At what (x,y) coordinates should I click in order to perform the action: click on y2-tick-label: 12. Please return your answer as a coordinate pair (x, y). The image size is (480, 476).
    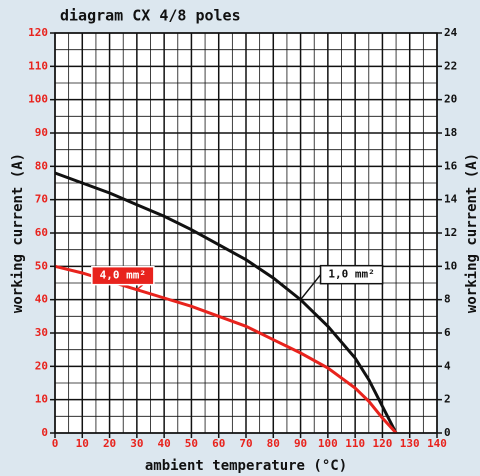
    Looking at the image, I should click on (450, 232).